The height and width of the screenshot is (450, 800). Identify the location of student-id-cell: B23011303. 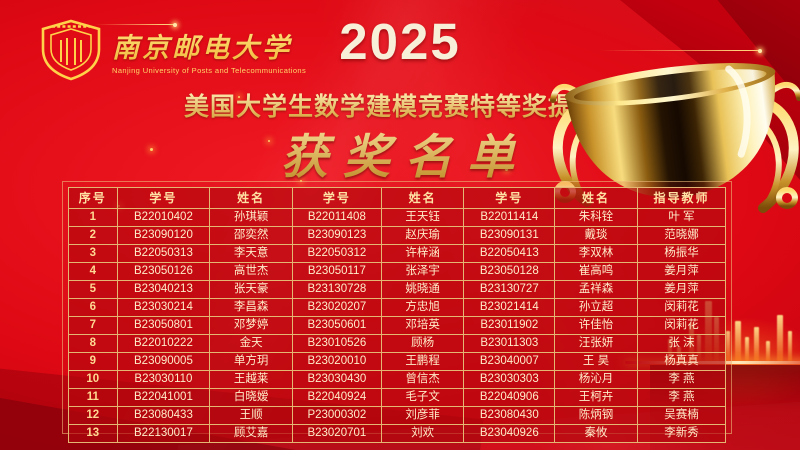
(509, 343).